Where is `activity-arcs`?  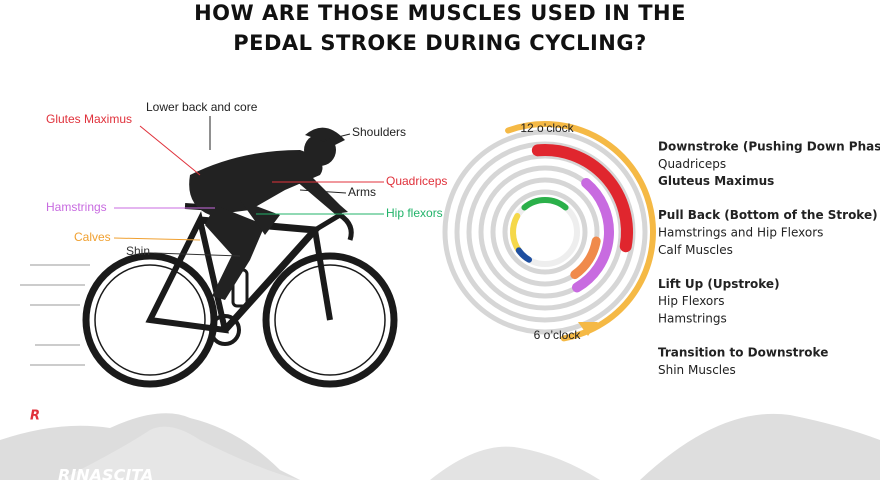
activity-arcs is located at coordinates (580, 231).